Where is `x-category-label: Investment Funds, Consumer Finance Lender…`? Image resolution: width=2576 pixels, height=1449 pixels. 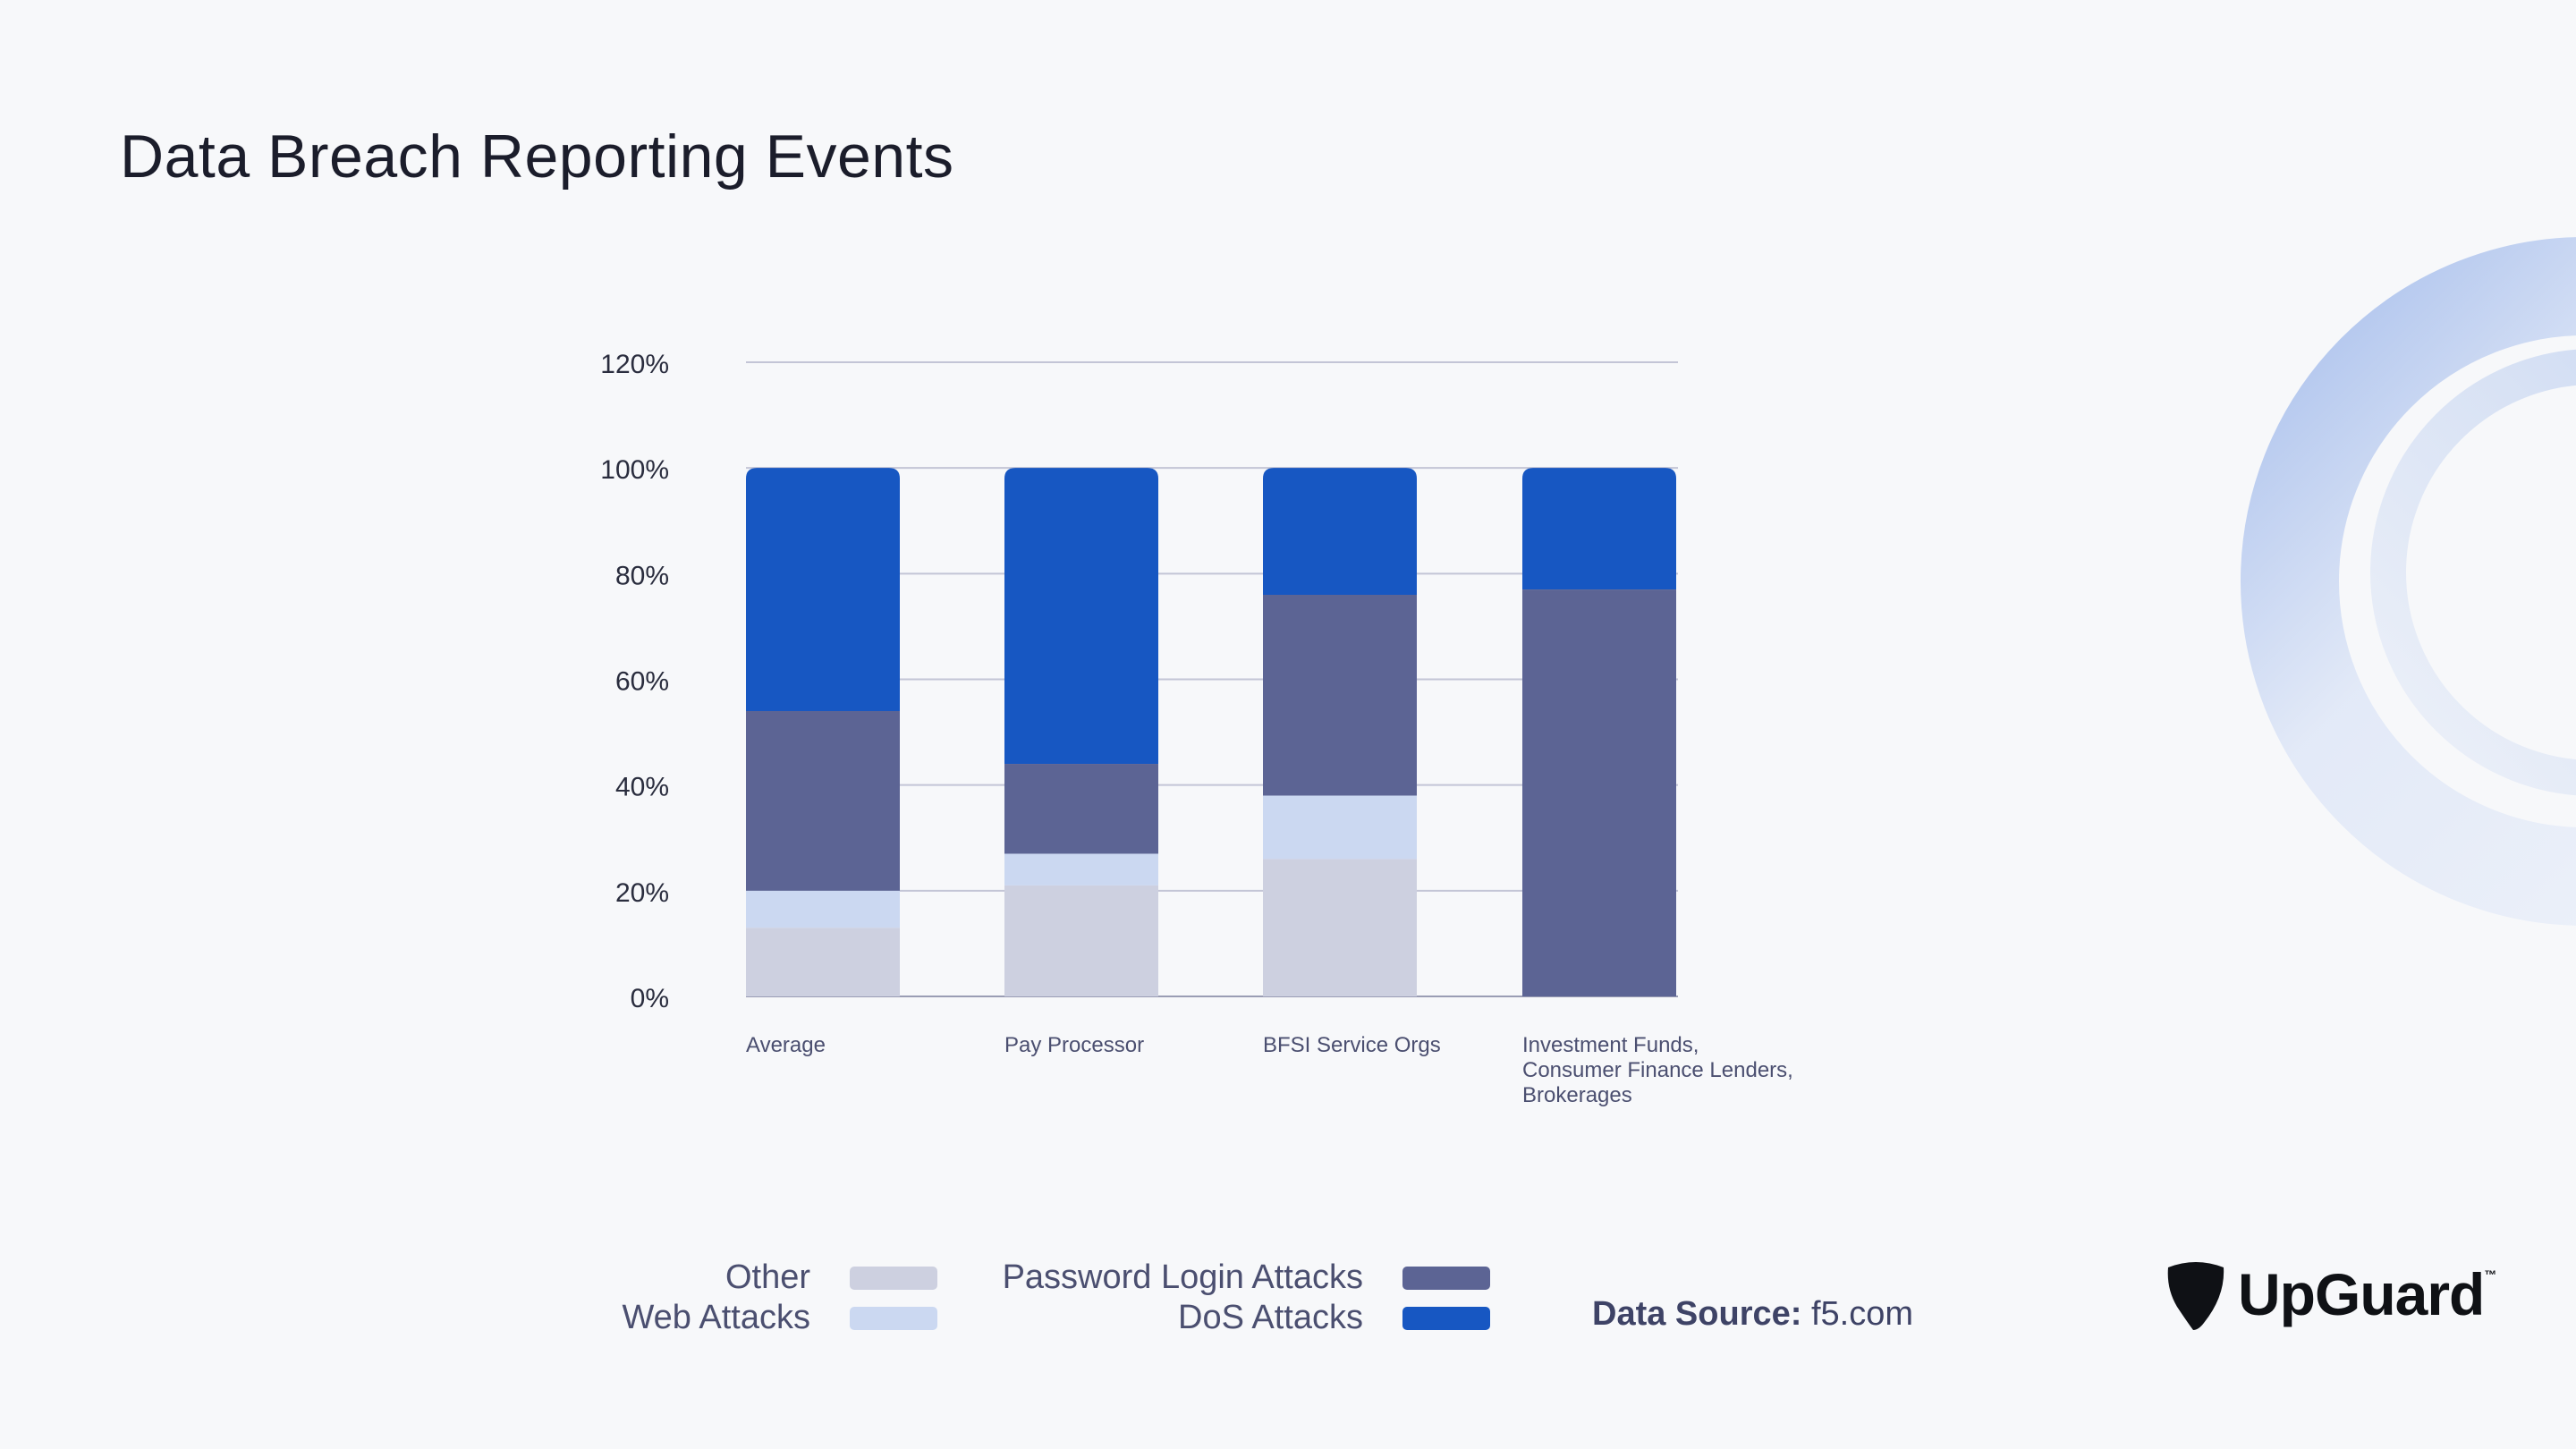 x-category-label: Investment Funds, Consumer Finance Lender… is located at coordinates (1657, 1070).